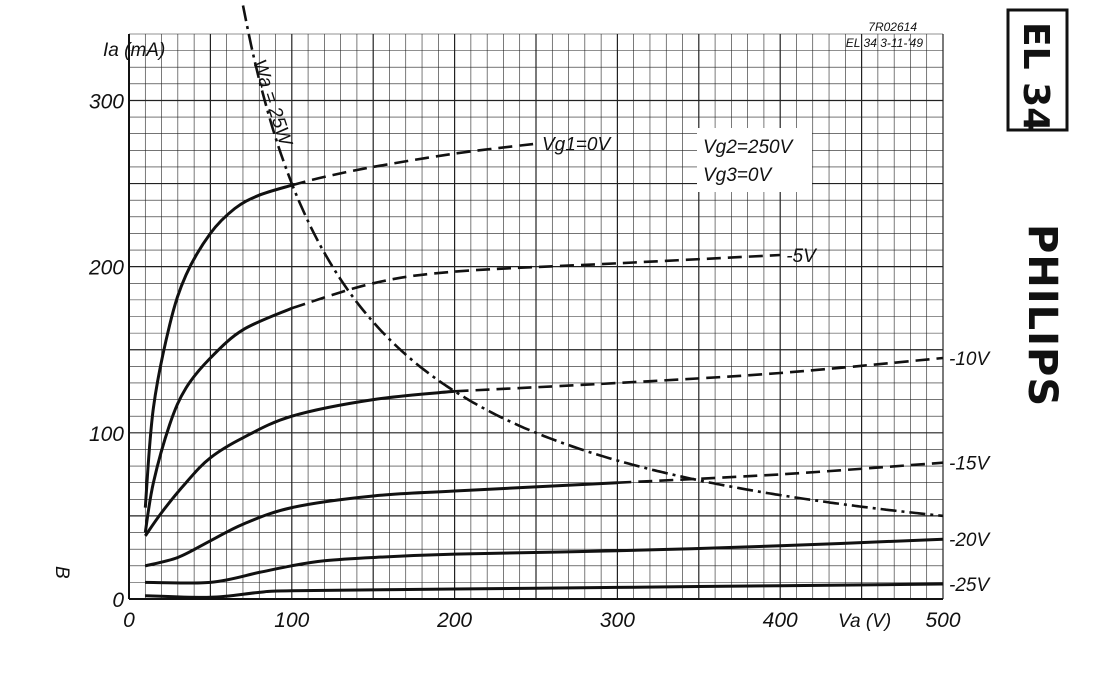 Image resolution: width=1098 pixels, height=680 pixels. I want to click on curve-vg1-0v-dashed, so click(414, 164).